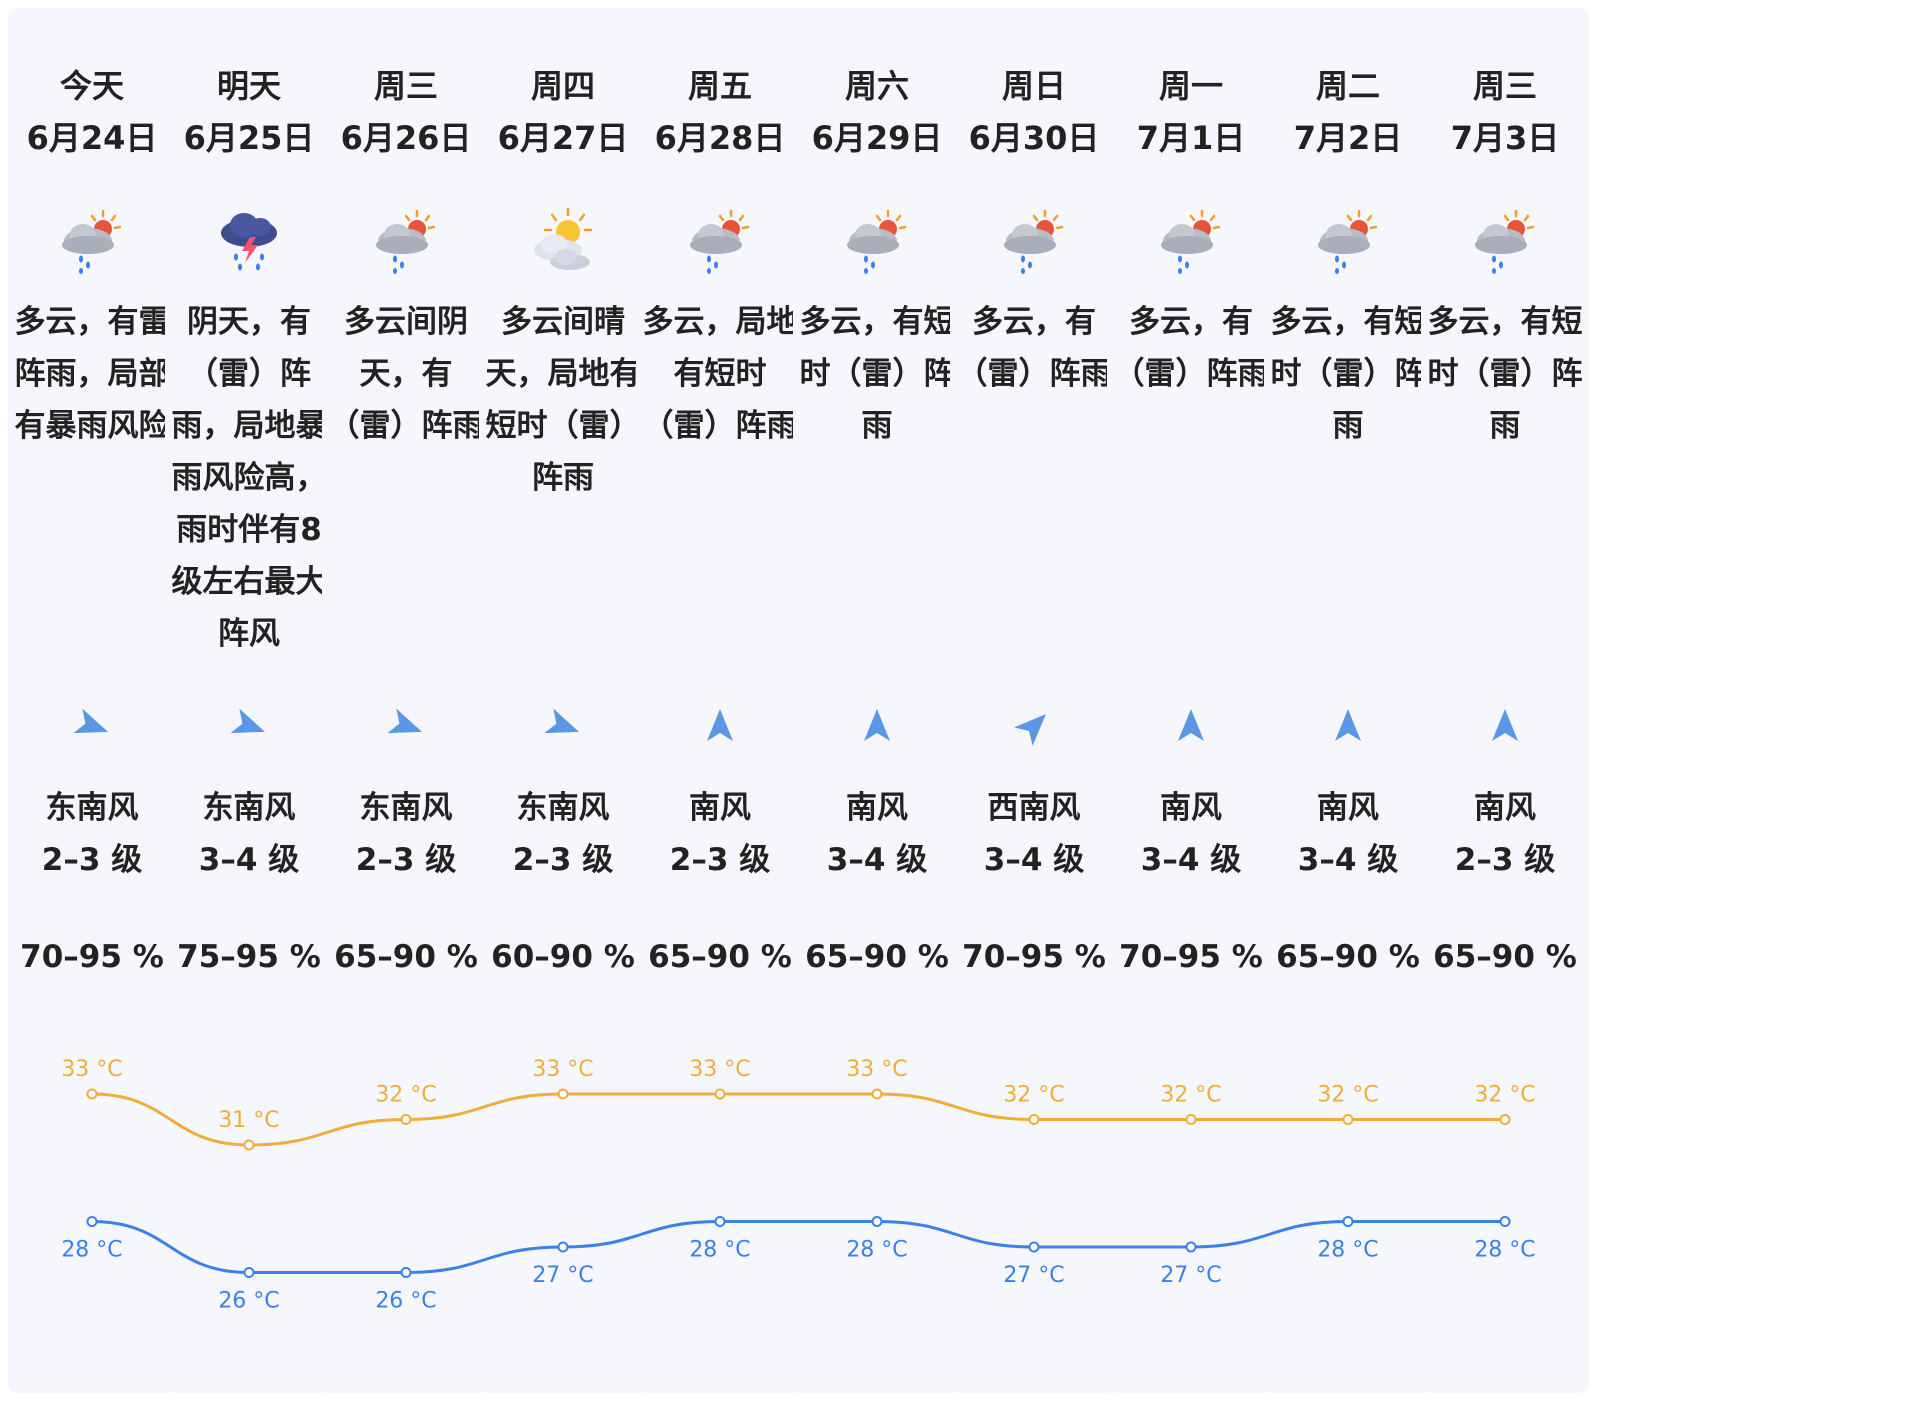  I want to click on description-line: 级左右最大, so click(249, 582).